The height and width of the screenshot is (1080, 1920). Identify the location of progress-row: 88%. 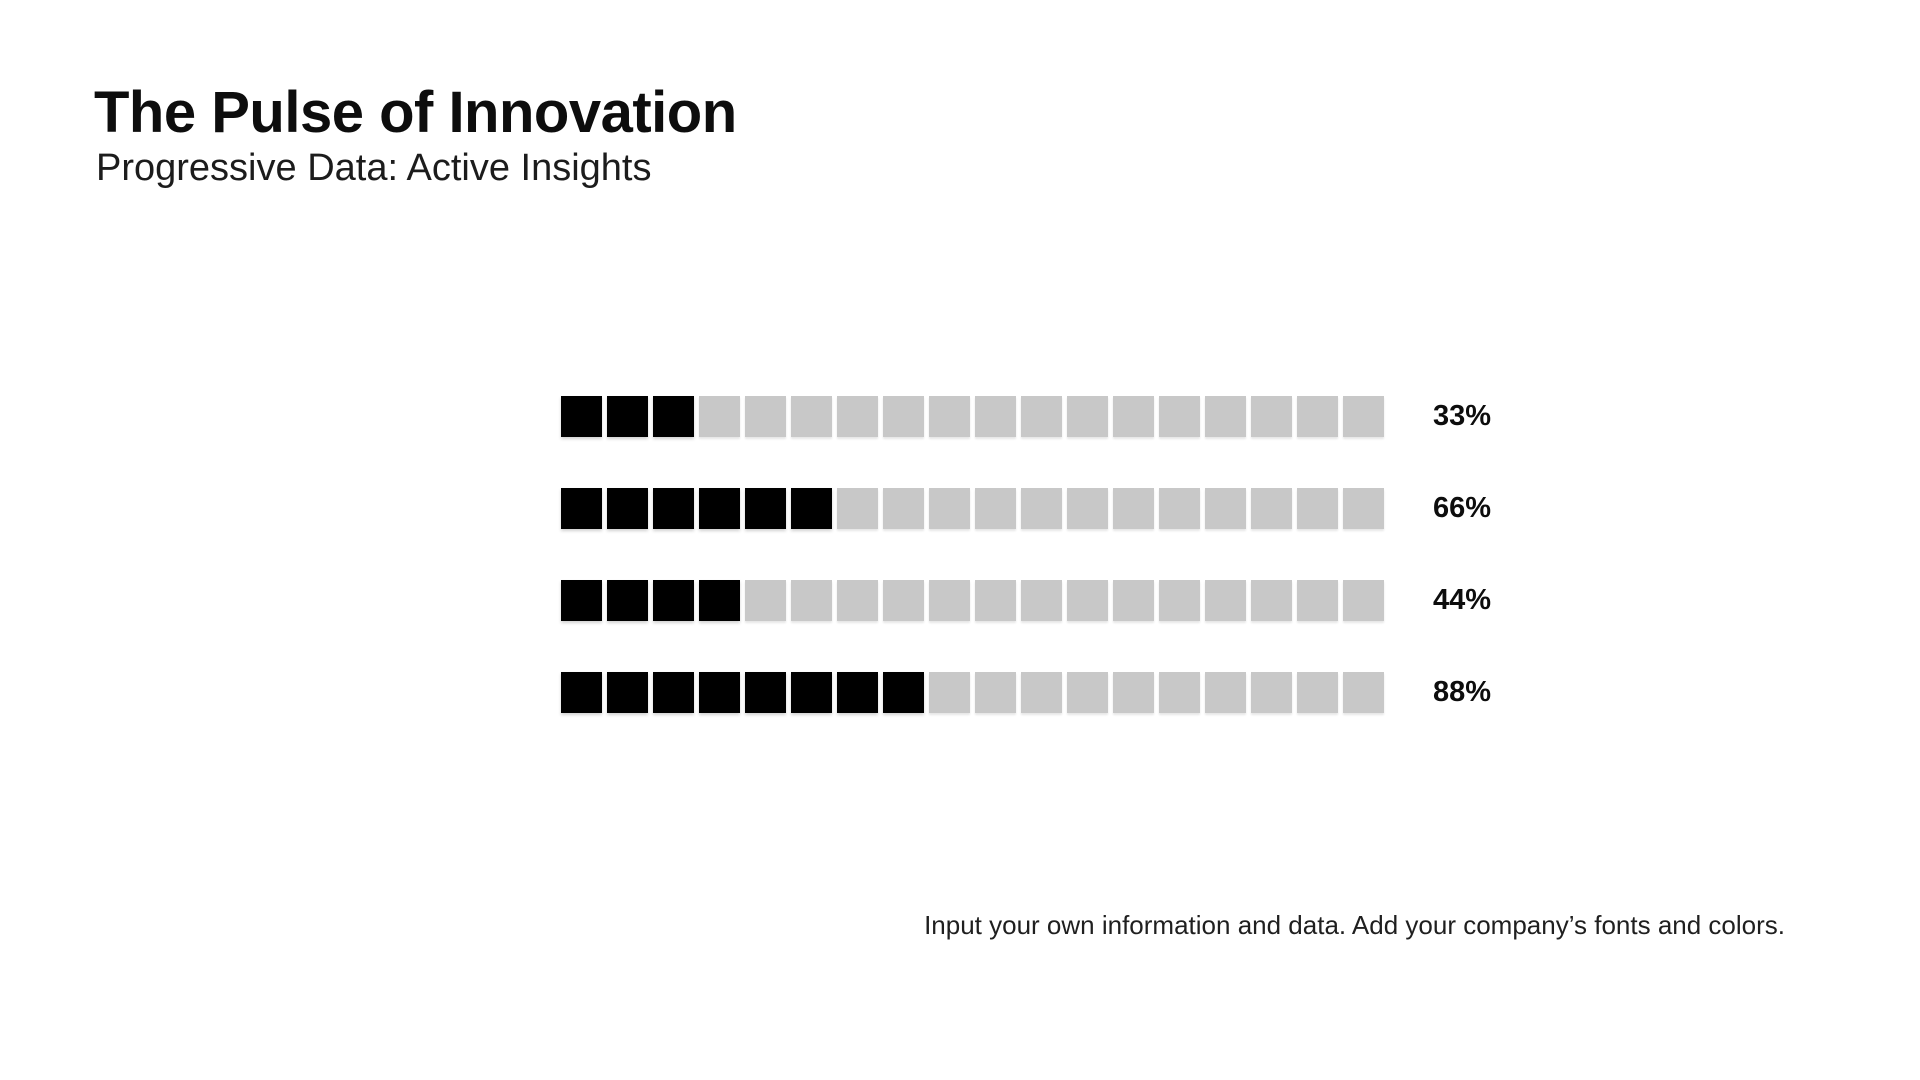
(1026, 692).